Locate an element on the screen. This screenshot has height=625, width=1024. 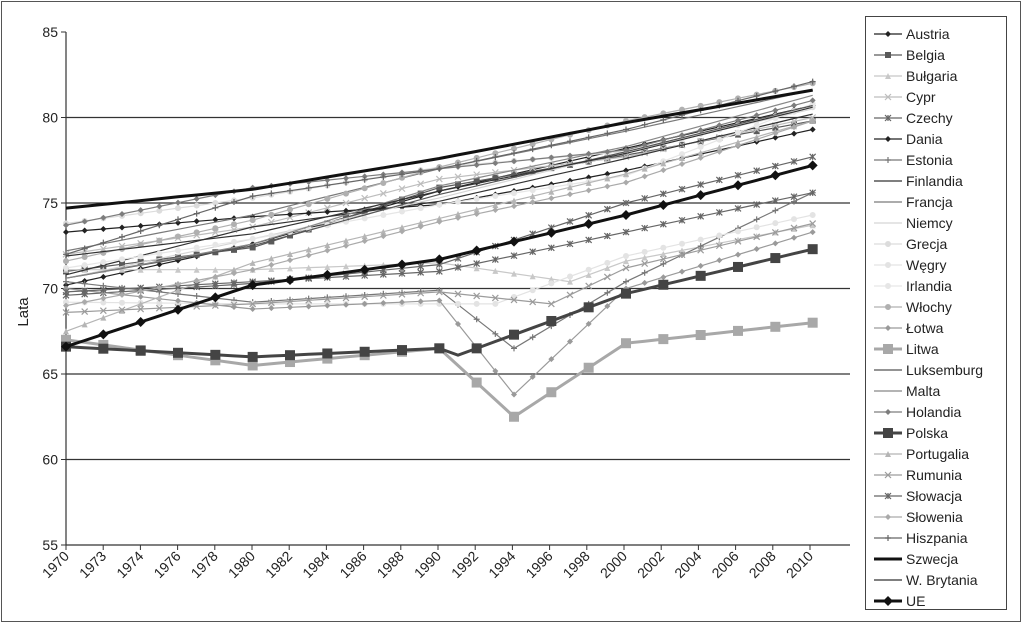
legend-label: Czechy is located at coordinates (929, 117).